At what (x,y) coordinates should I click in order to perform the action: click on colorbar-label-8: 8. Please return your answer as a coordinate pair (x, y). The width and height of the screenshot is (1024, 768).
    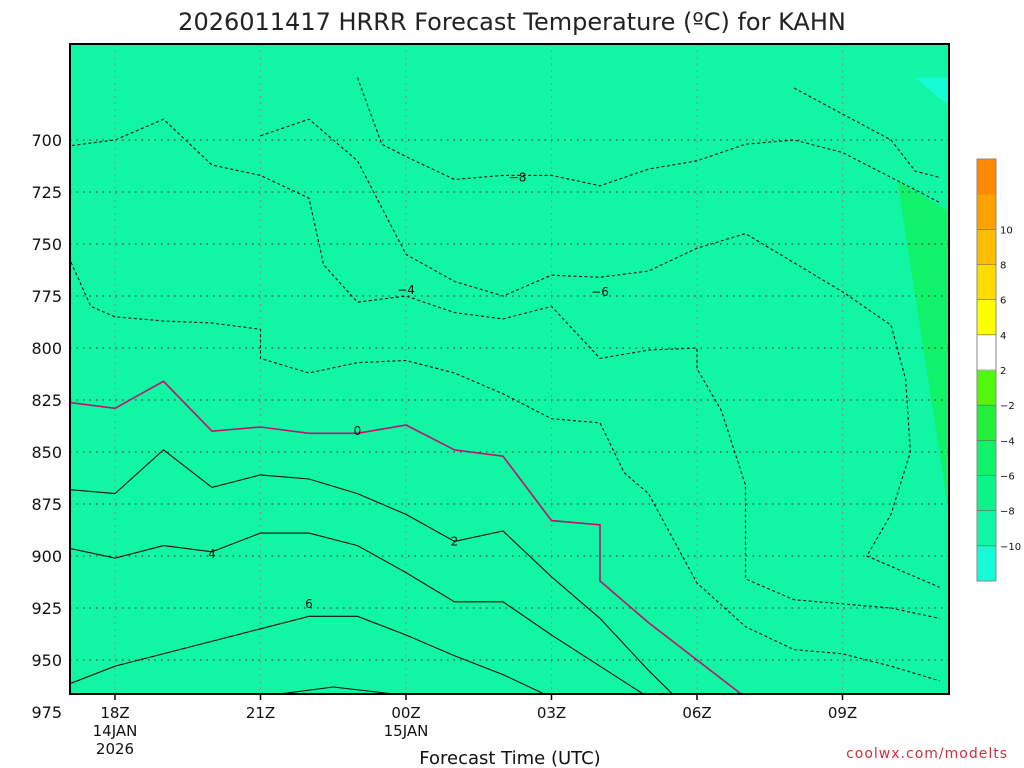
    Looking at the image, I should click on (1003, 266).